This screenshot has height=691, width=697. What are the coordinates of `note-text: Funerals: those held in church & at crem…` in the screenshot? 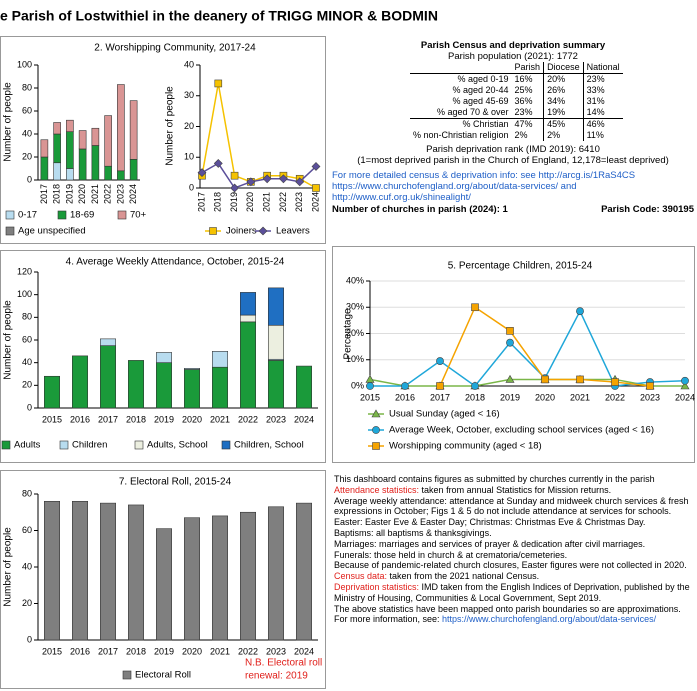 It's located at (451, 554).